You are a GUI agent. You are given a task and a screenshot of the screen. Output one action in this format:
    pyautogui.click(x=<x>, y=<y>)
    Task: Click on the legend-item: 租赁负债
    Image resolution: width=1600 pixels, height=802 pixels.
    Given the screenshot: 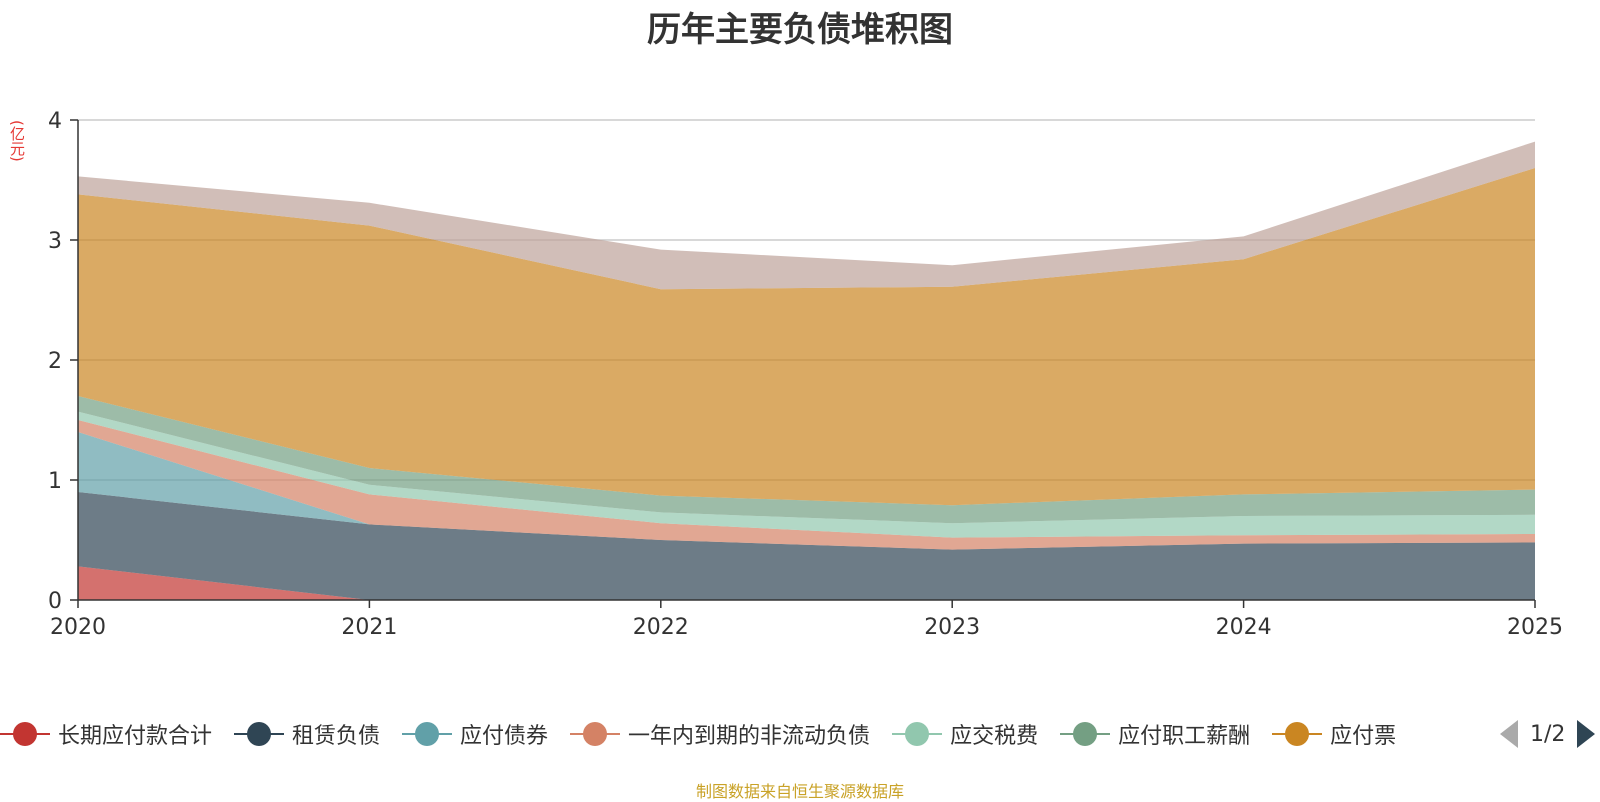 What is the action you would take?
    pyautogui.click(x=307, y=734)
    